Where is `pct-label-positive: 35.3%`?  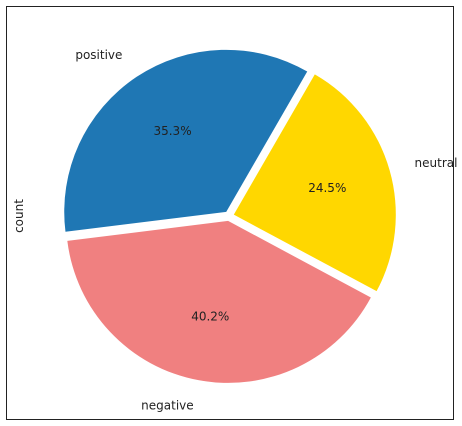 pct-label-positive: 35.3% is located at coordinates (172, 131).